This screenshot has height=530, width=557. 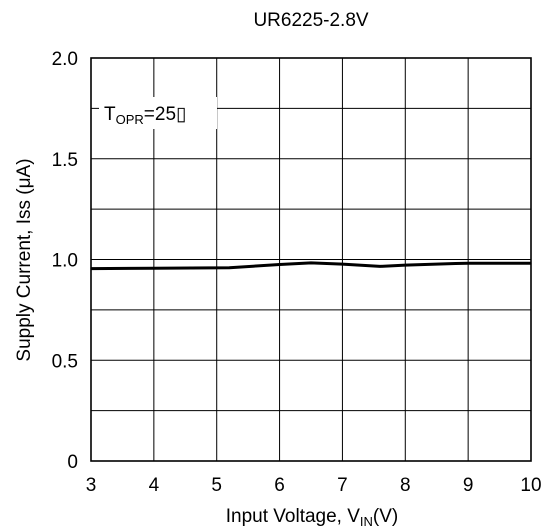 What do you see at coordinates (91, 485) in the screenshot?
I see `x-tick-label: 3` at bounding box center [91, 485].